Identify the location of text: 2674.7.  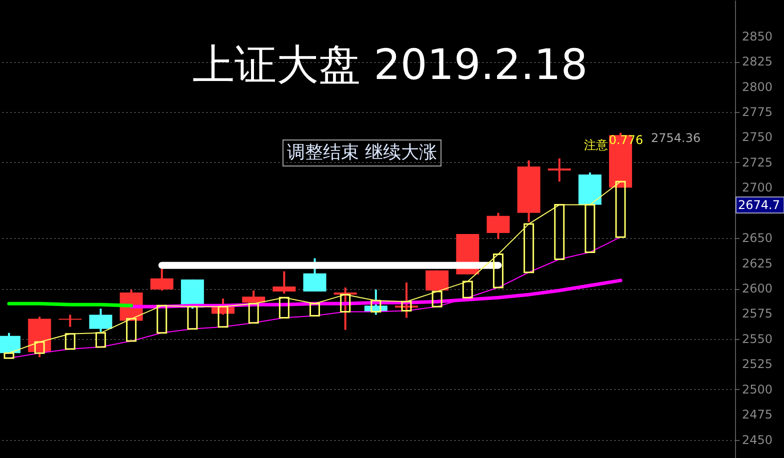
(759, 205).